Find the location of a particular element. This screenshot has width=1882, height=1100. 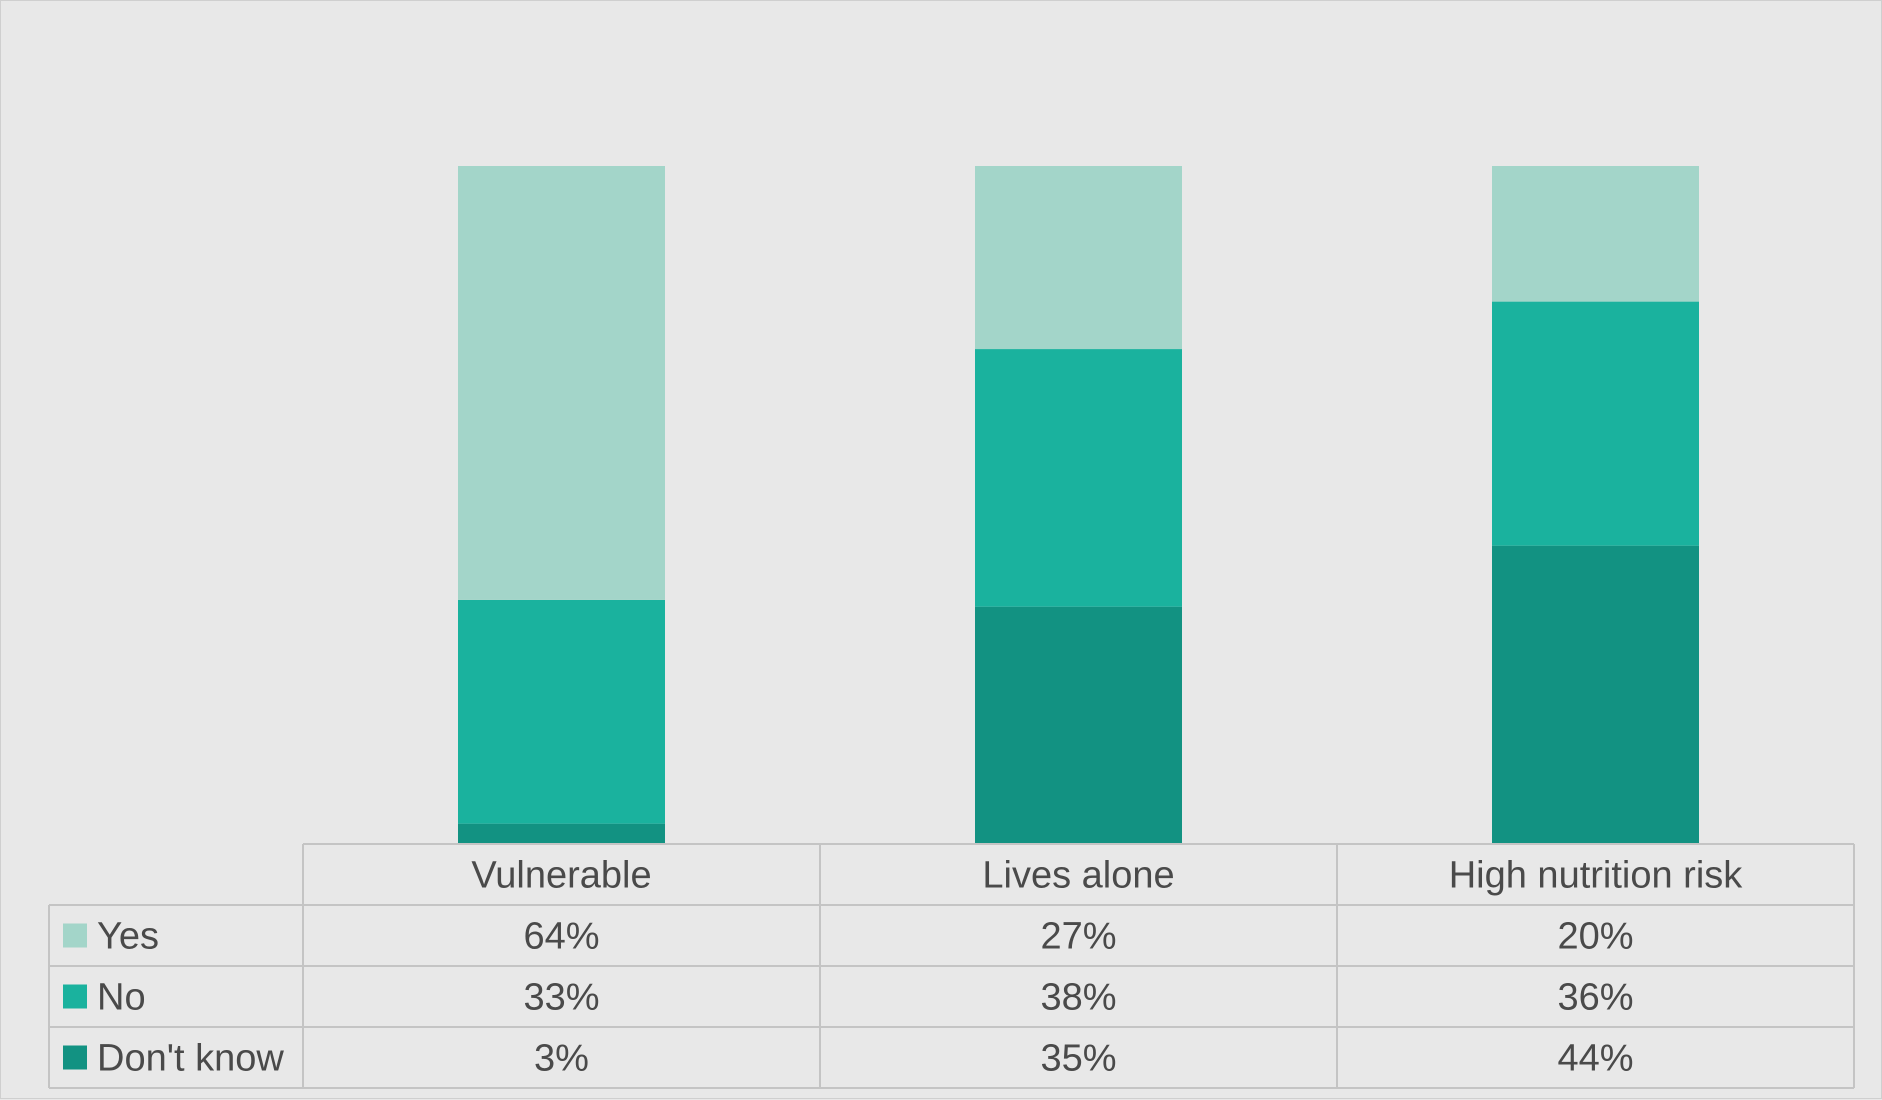

category-label: High nutrition risk is located at coordinates (1596, 876).